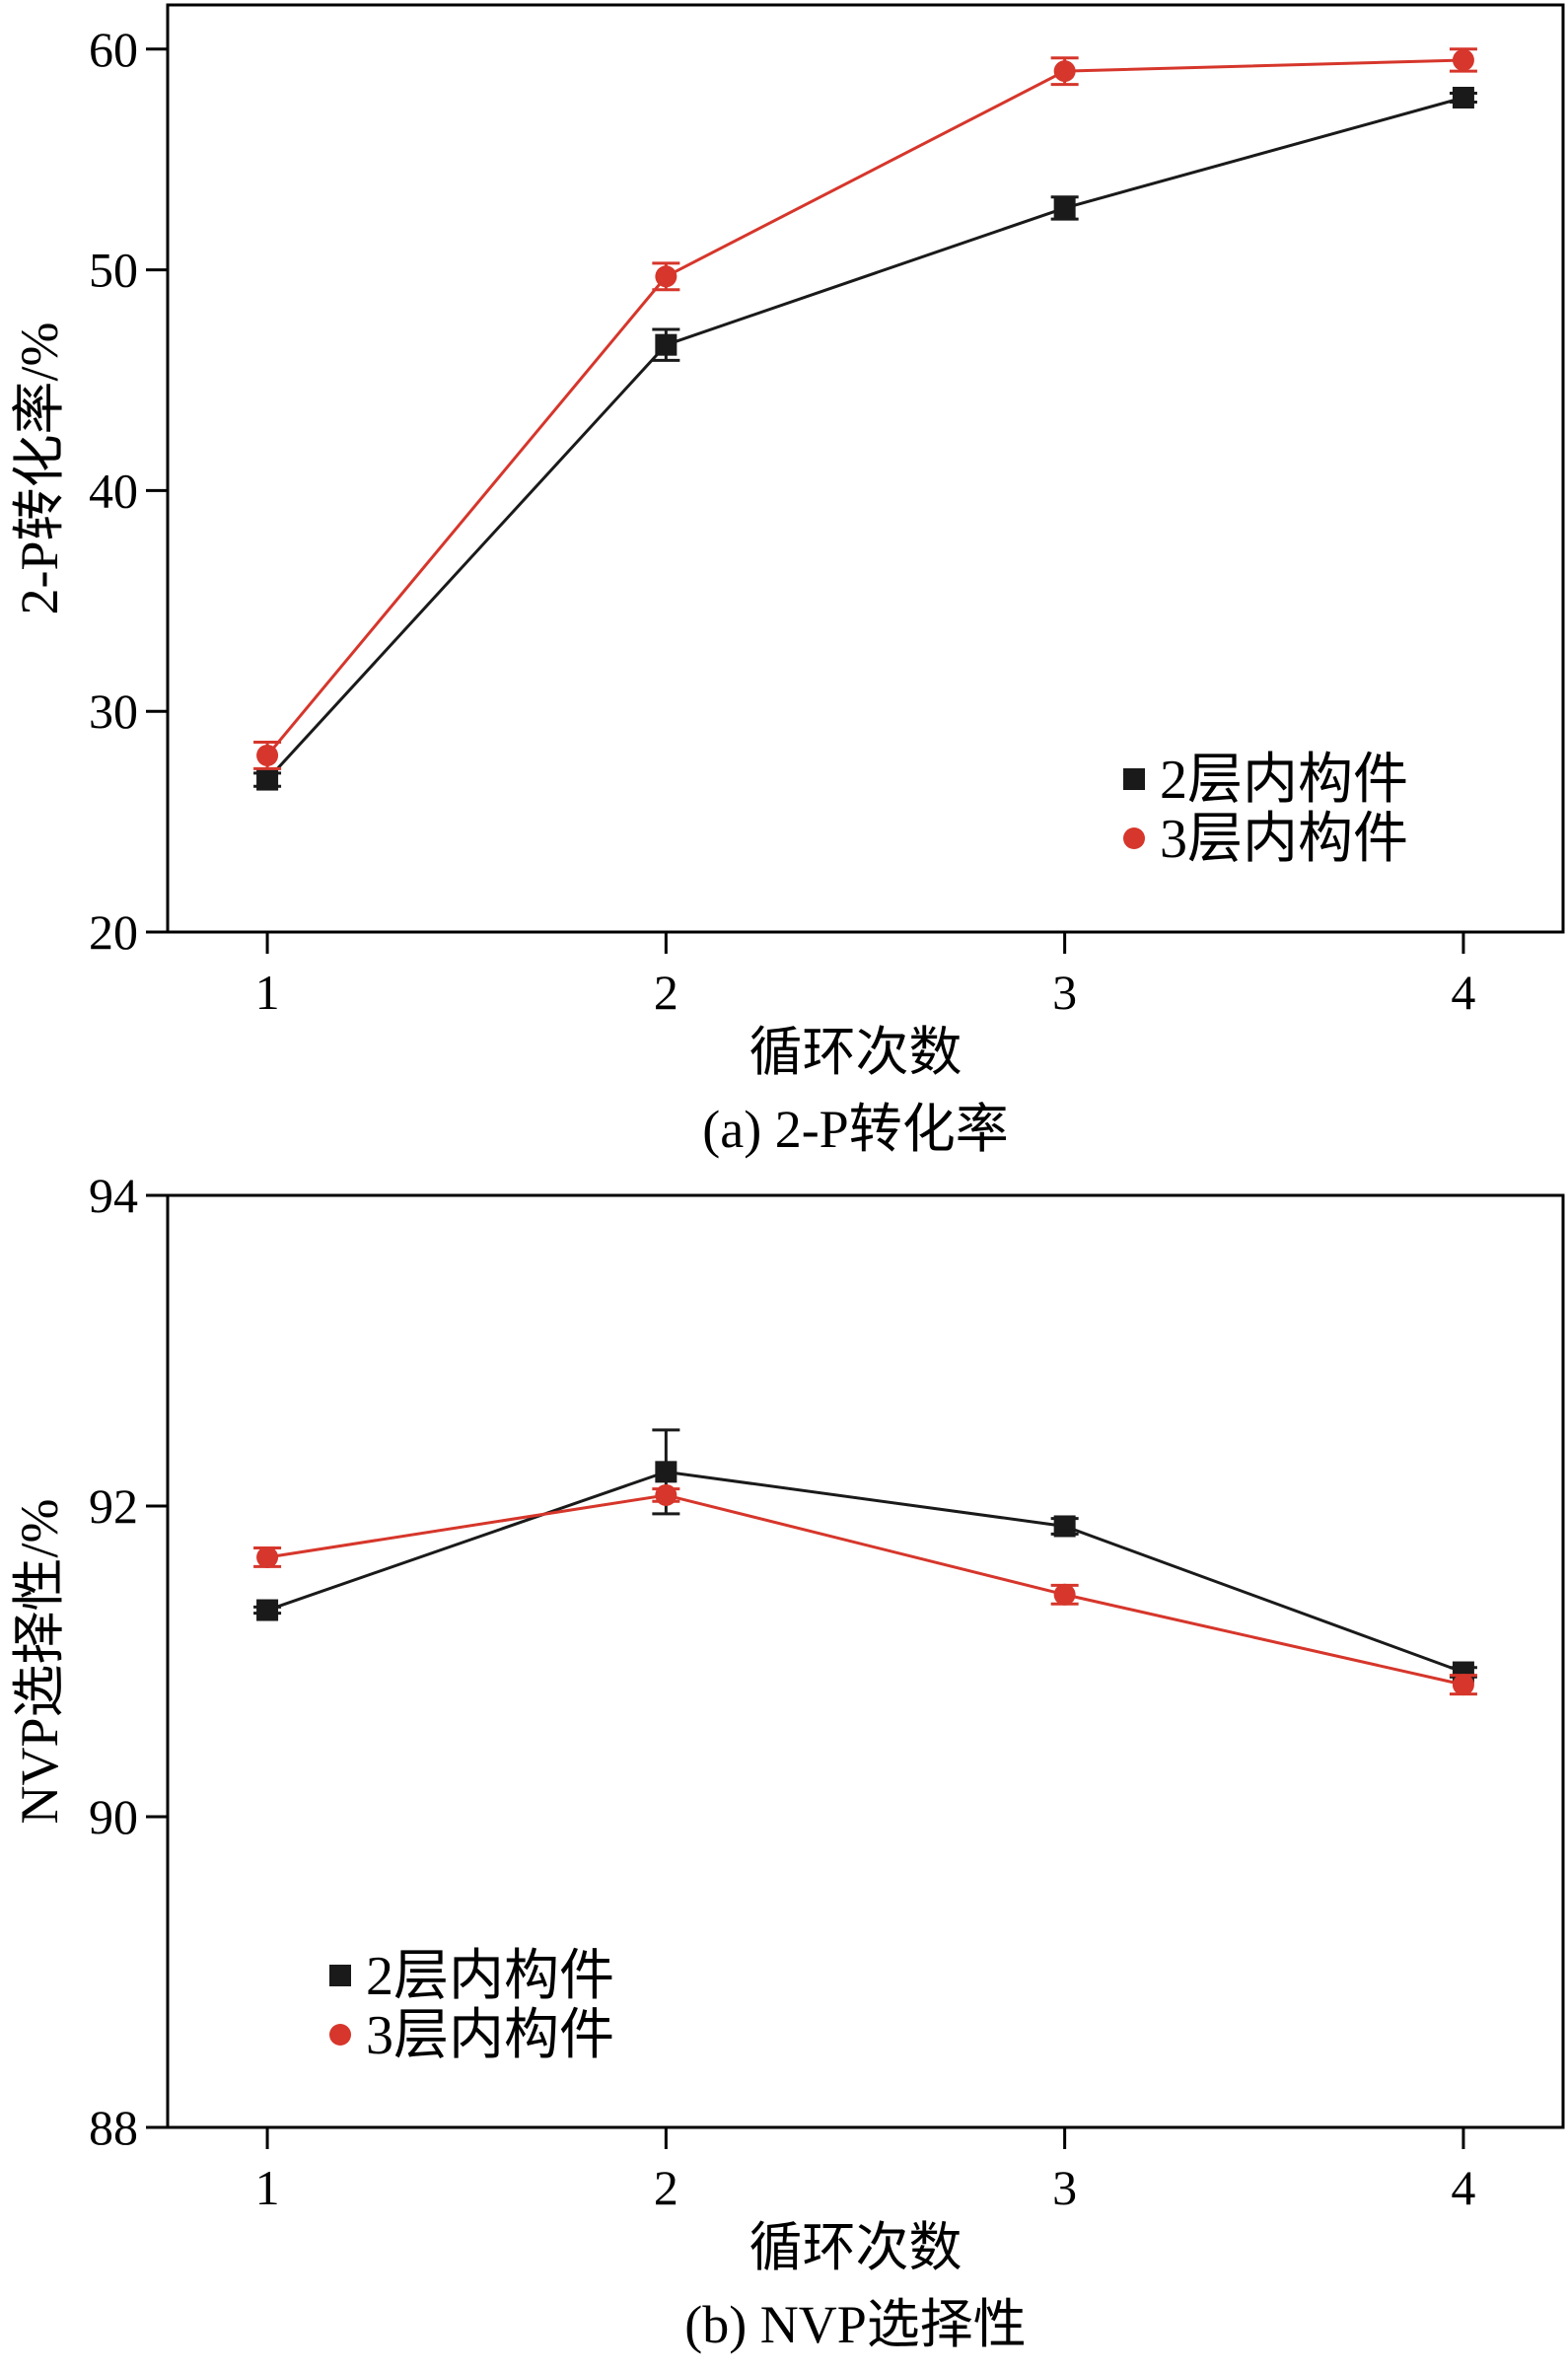 The image size is (1568, 2371). I want to click on chart-caption: (b) NVP选择性, so click(855, 2324).